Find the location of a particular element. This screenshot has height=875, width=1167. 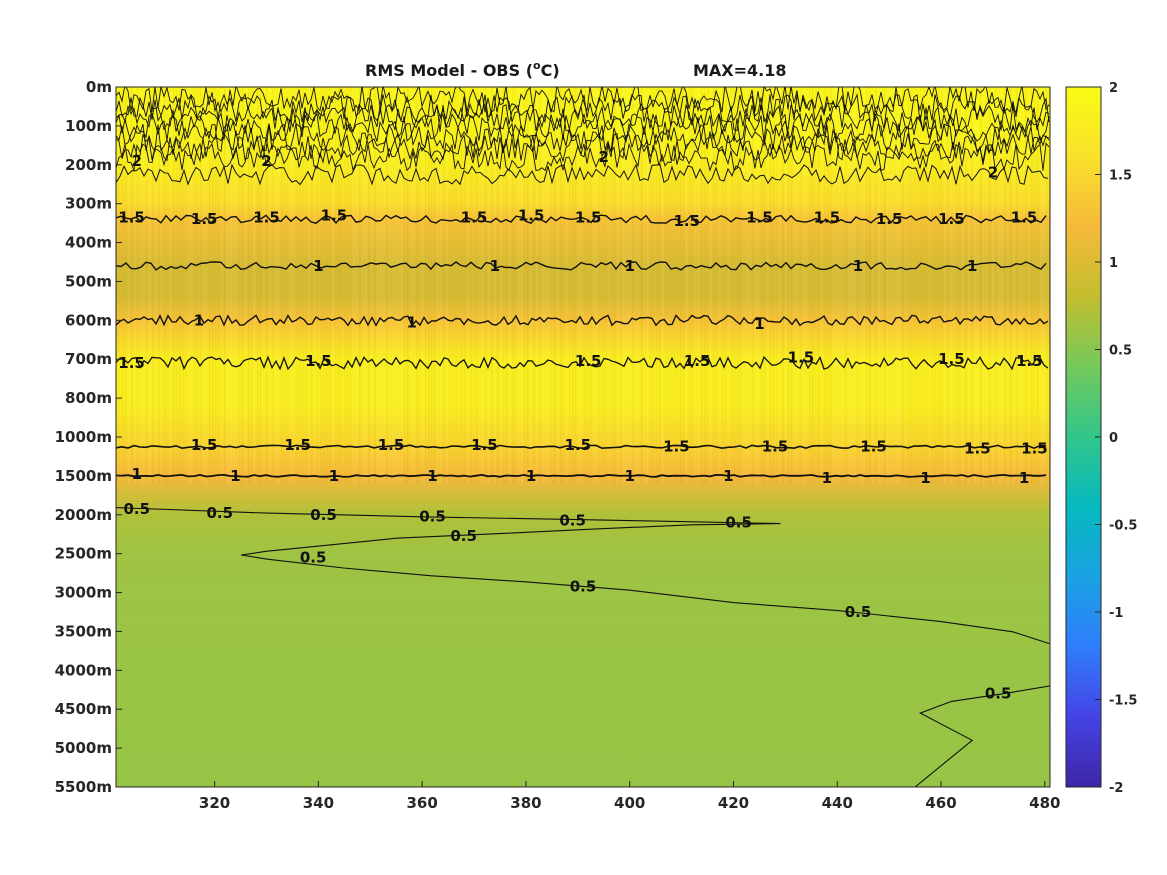

x-tick-label: 320 is located at coordinates (214, 803).